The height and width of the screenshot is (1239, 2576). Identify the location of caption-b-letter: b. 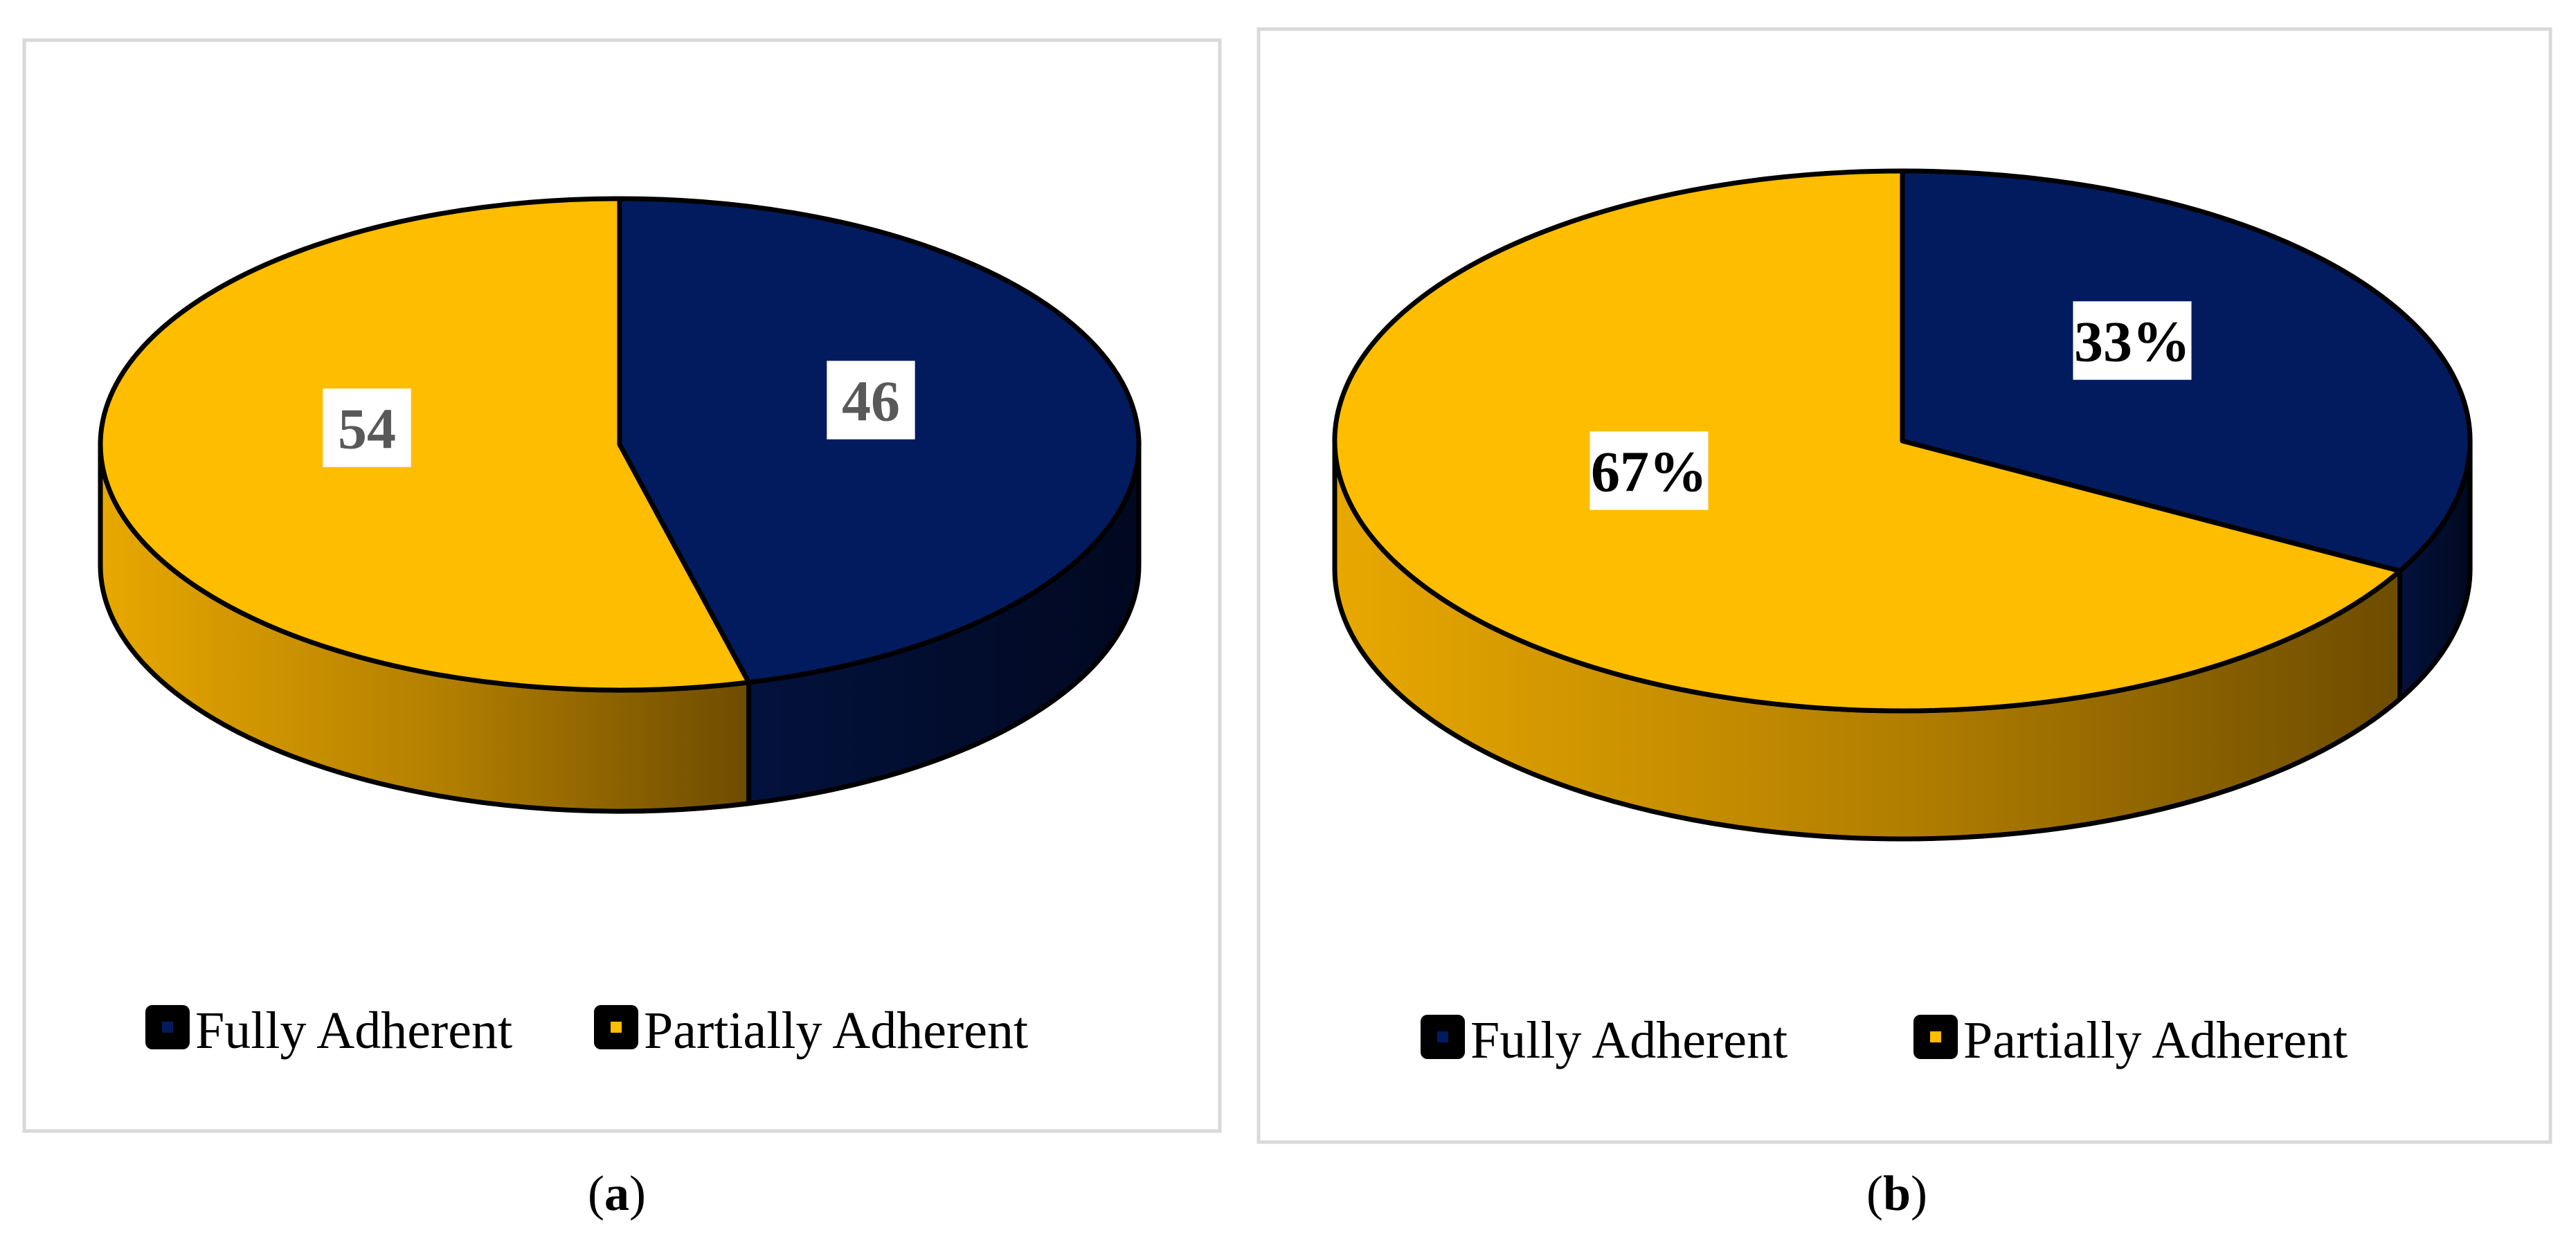
(1897, 1193).